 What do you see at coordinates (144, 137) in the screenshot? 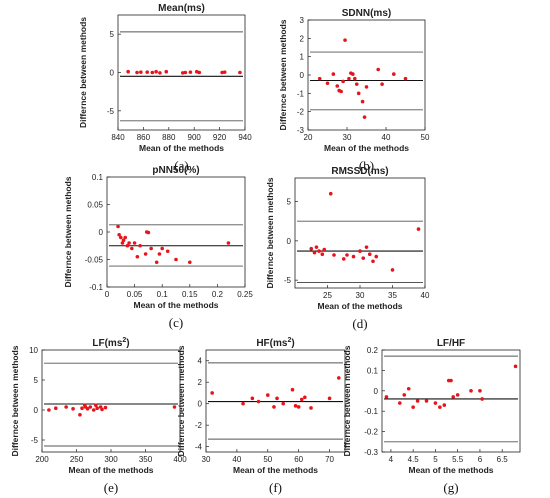
I see `x-tick-label: 860` at bounding box center [144, 137].